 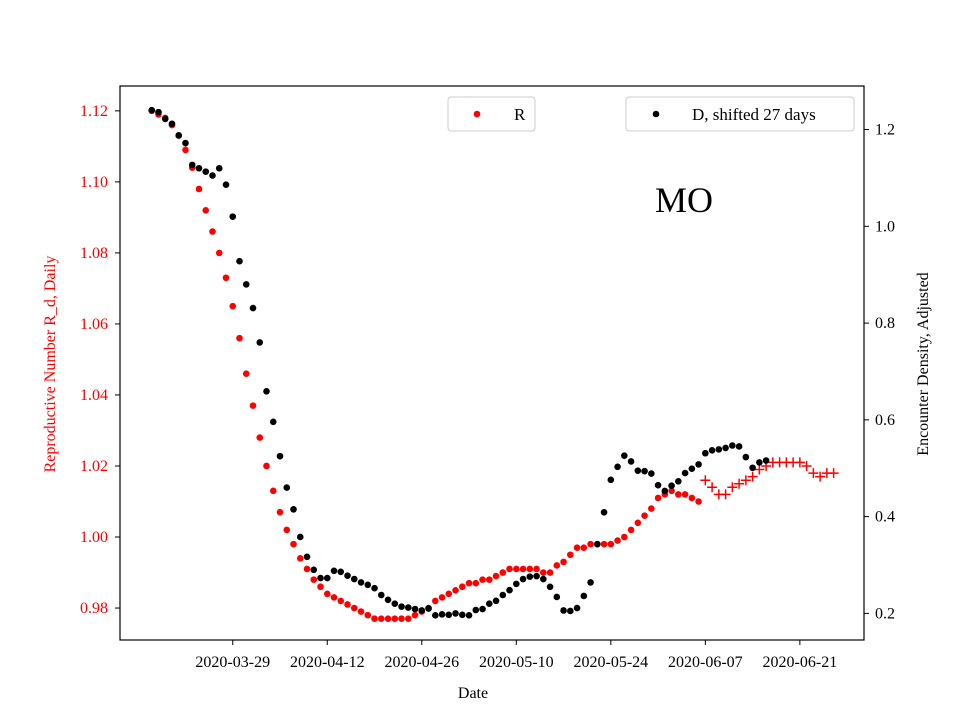 I want to click on legend-d-box, so click(x=740, y=114).